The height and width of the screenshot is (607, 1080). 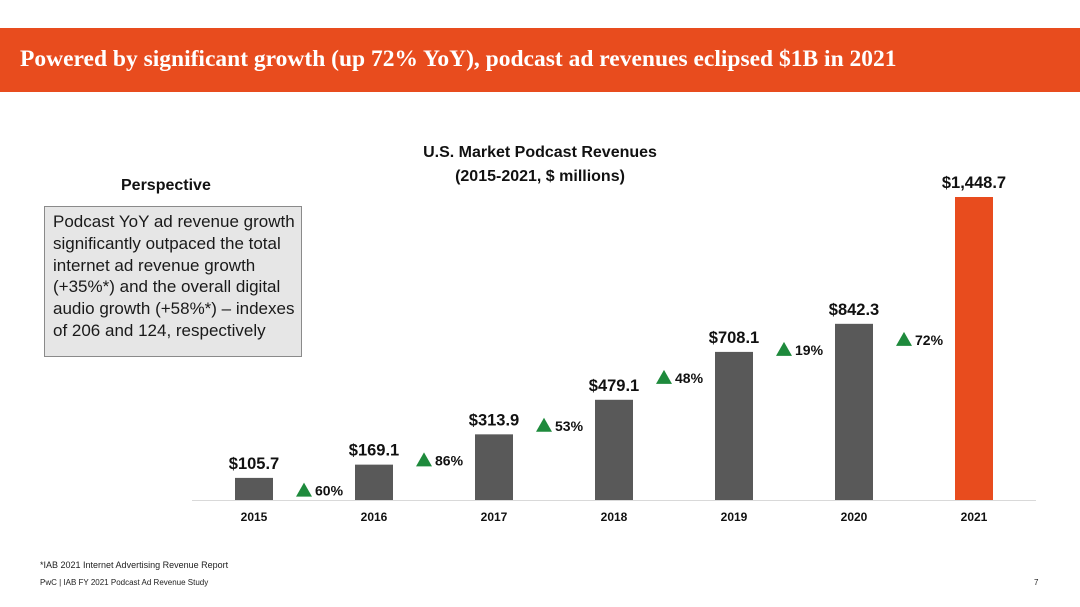 What do you see at coordinates (974, 183) in the screenshot?
I see `bar-value-label: $1,448.7` at bounding box center [974, 183].